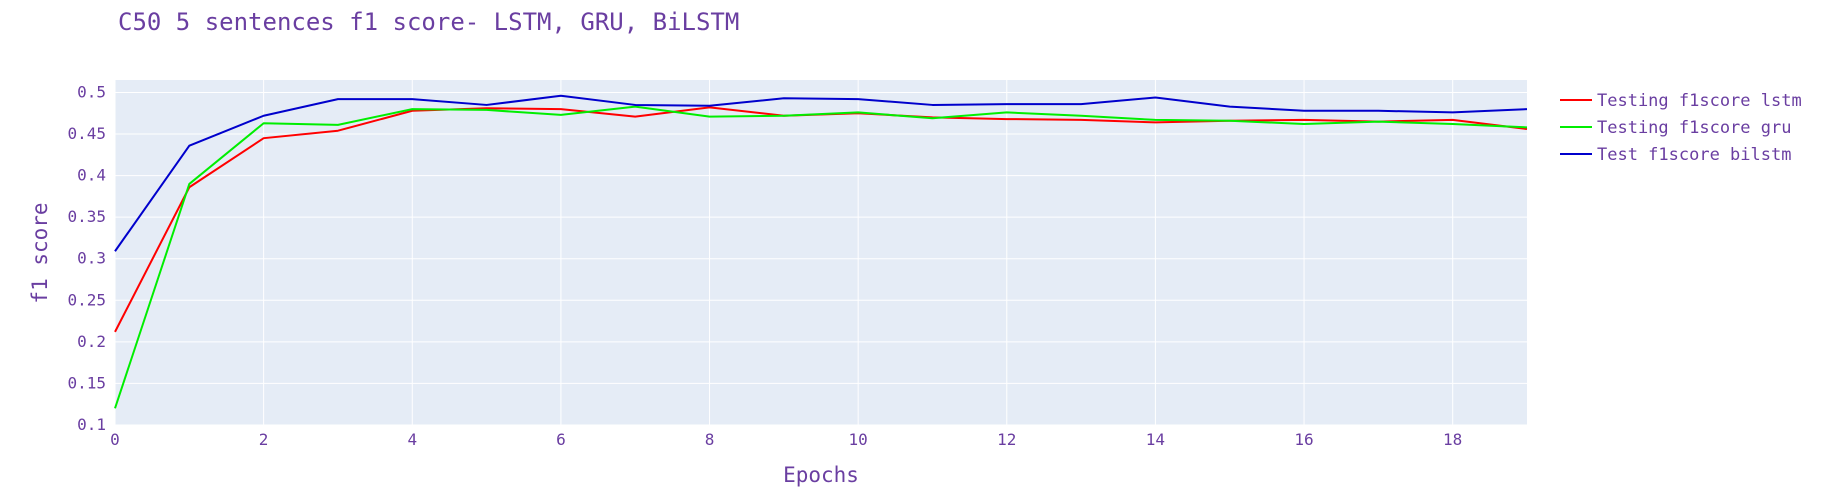 The width and height of the screenshot is (1842, 497). Describe the element at coordinates (264, 439) in the screenshot. I see `x-tick-label: 2` at that location.